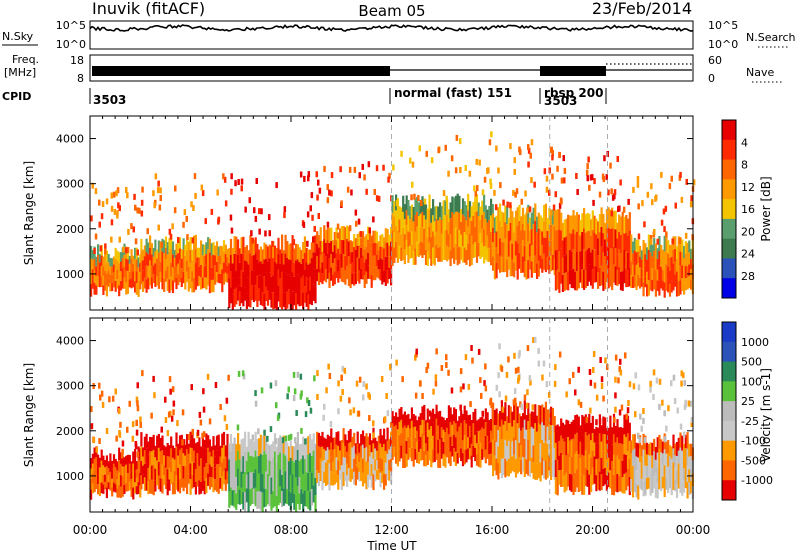 This screenshot has height=558, width=800. What do you see at coordinates (190, 530) in the screenshot?
I see `time-tick-label: 04:00` at bounding box center [190, 530].